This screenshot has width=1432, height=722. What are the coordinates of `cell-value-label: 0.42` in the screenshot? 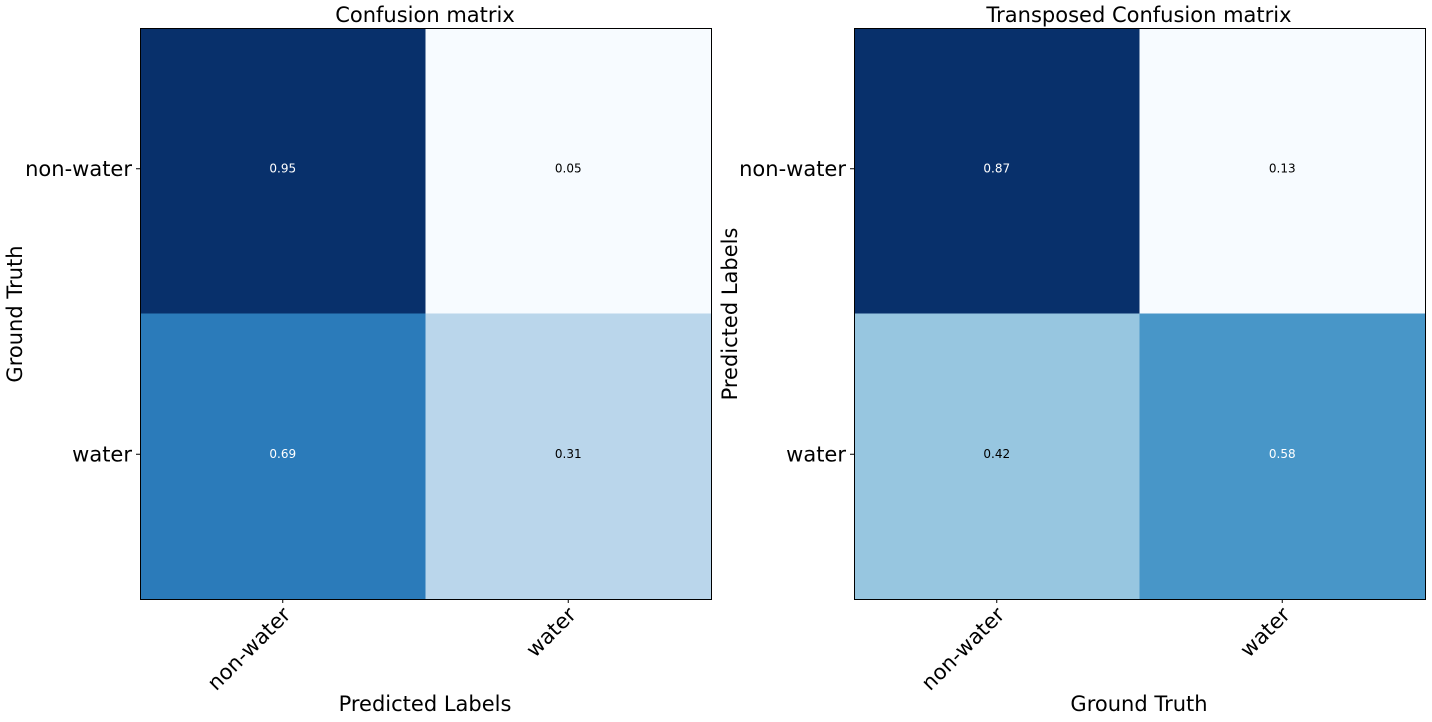 It's located at (996, 454).